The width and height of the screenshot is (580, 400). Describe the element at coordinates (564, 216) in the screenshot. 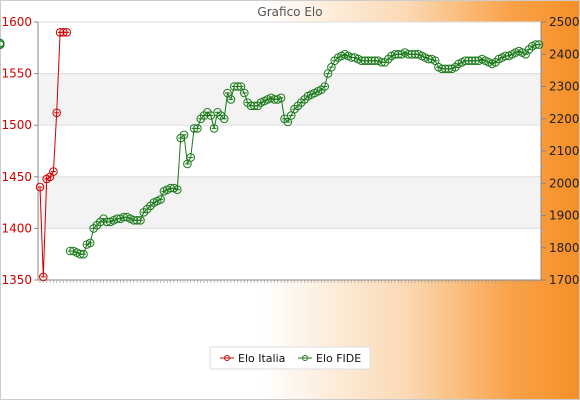

I see `right-tick-label: 1900` at that location.